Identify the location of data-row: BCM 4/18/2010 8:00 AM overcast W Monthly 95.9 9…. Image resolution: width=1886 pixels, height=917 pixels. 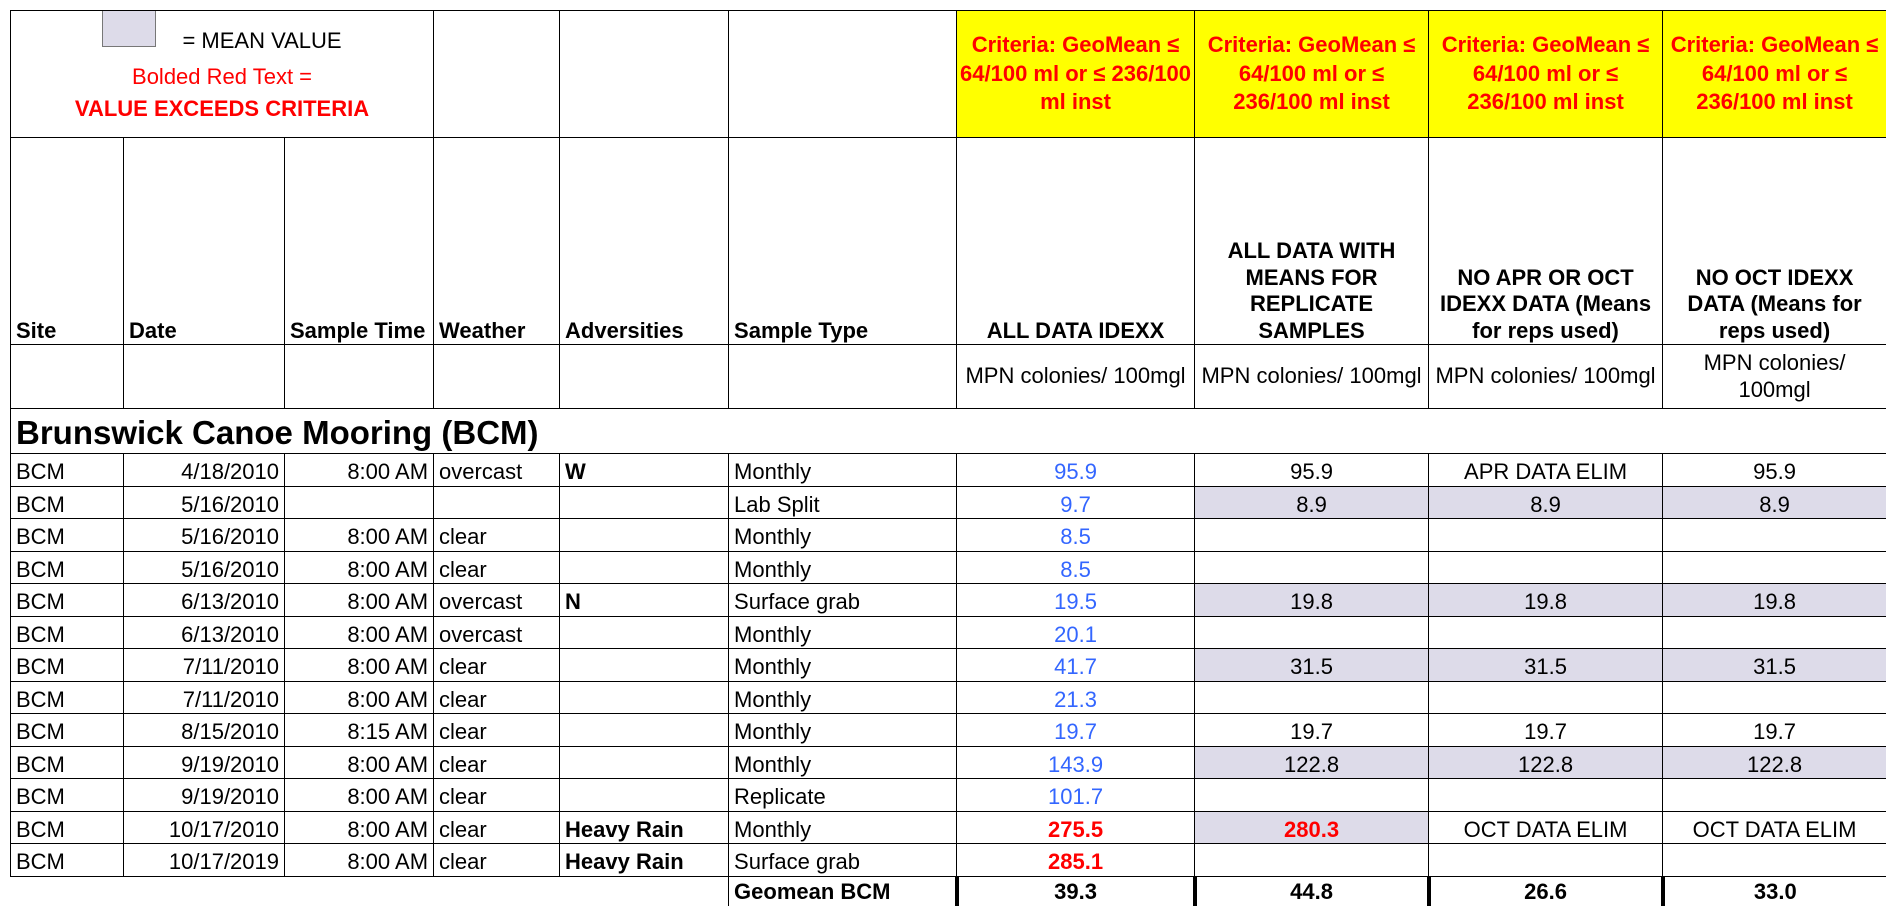
(948, 470).